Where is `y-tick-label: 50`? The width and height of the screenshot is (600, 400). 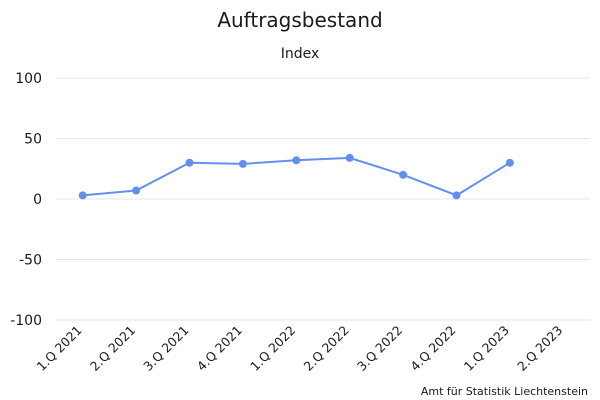 y-tick-label: 50 is located at coordinates (33, 140).